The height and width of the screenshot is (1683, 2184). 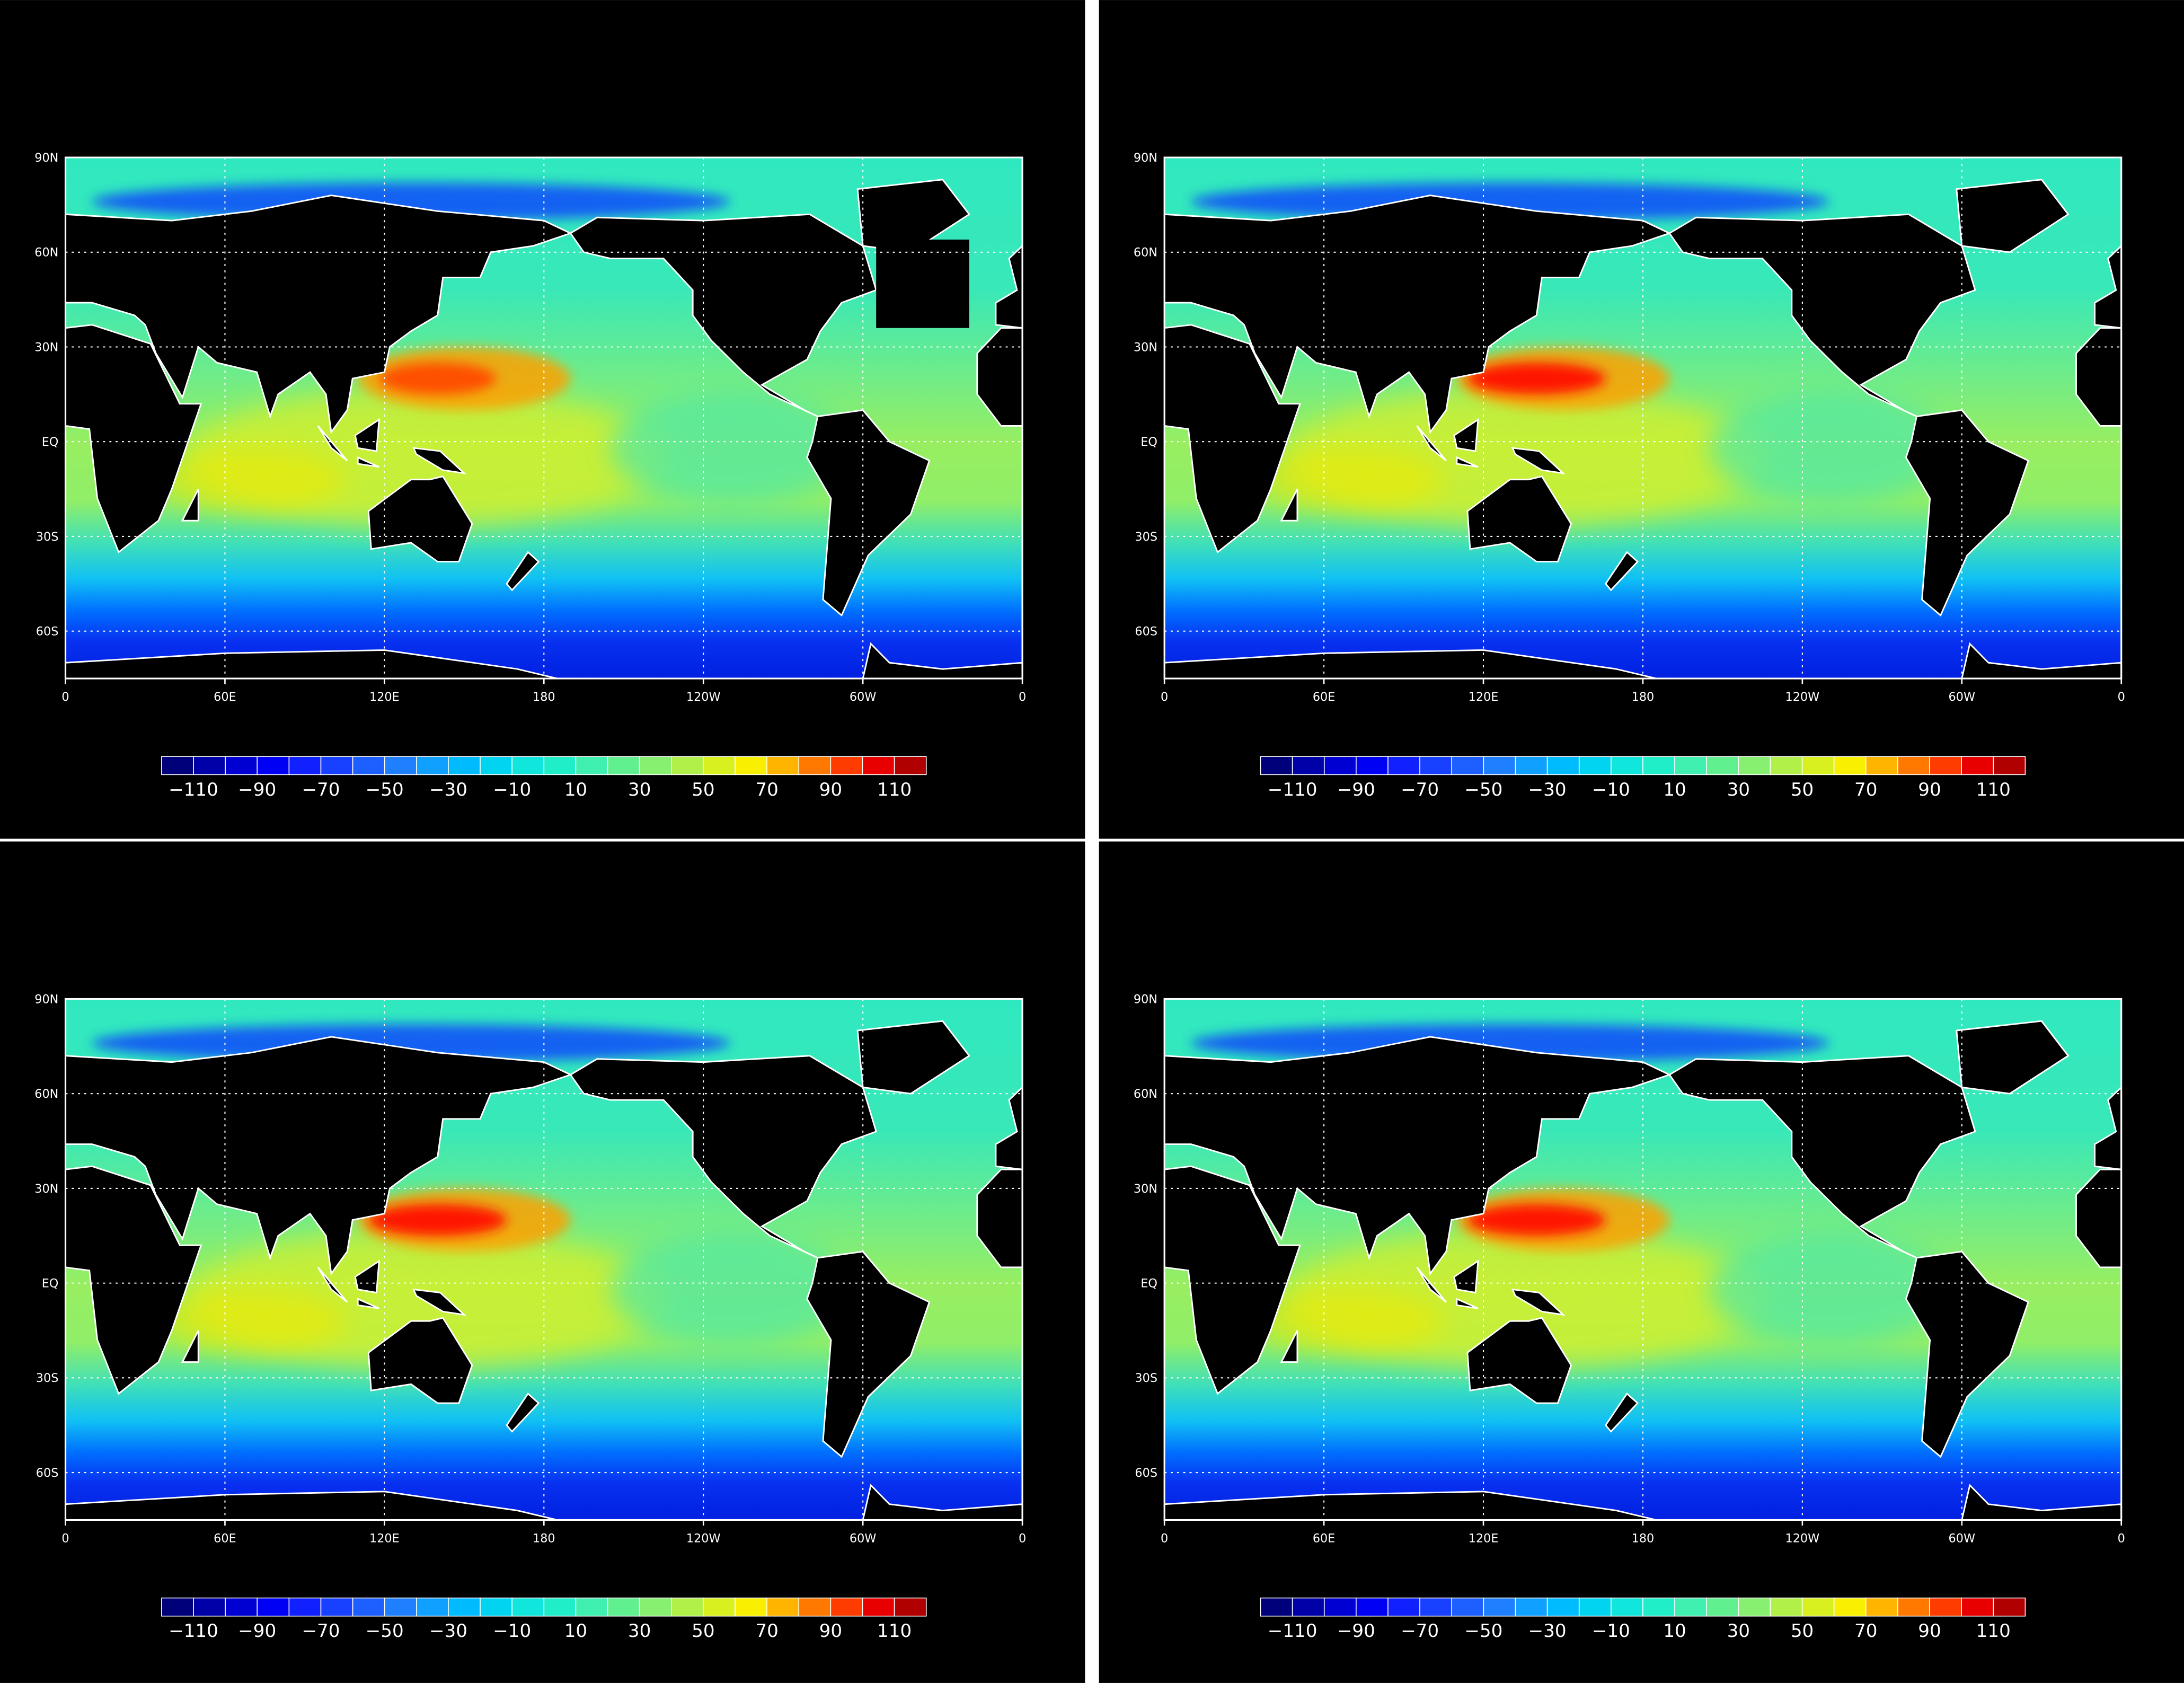 What do you see at coordinates (1146, 1473) in the screenshot?
I see `lat-label: 60S` at bounding box center [1146, 1473].